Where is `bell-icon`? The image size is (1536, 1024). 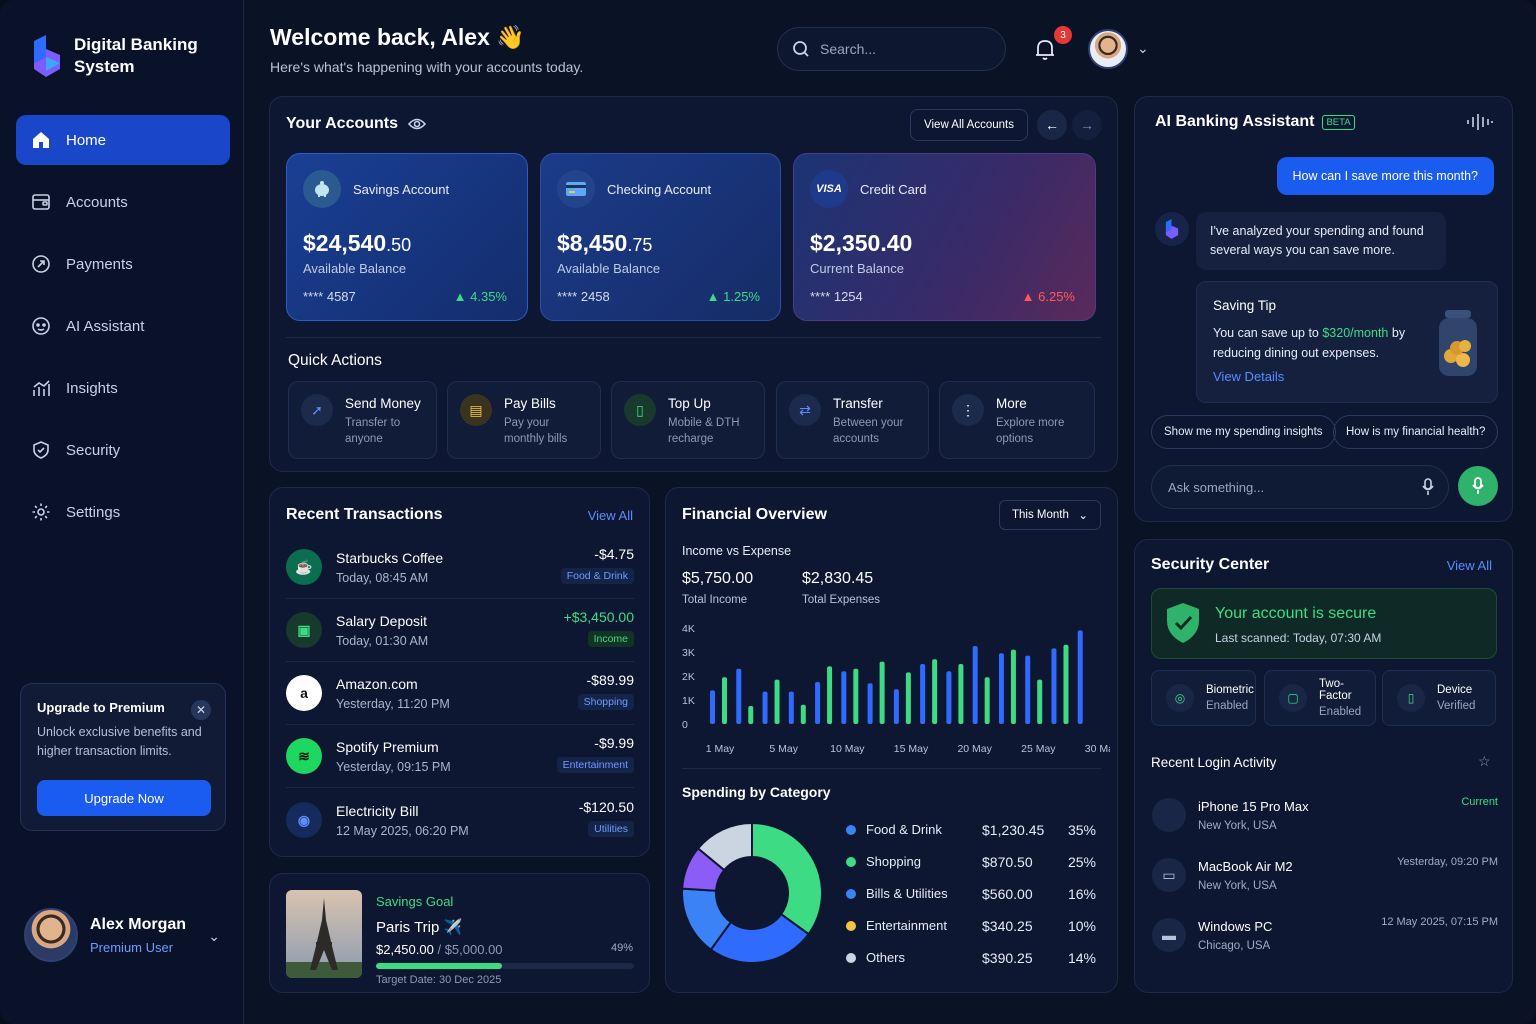
bell-icon is located at coordinates (1045, 49).